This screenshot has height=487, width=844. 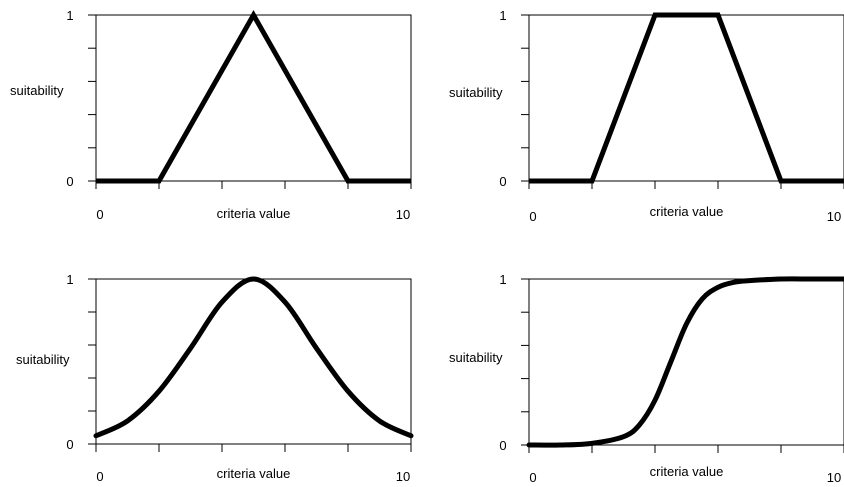 I want to click on series-line-trapezoidal, so click(x=686, y=98).